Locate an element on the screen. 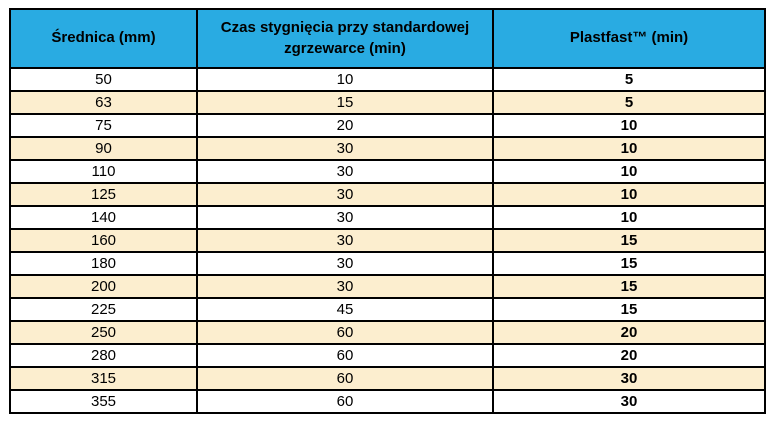 The image size is (774, 423). column-header-diameter: Średnica (mm) is located at coordinates (103, 38).